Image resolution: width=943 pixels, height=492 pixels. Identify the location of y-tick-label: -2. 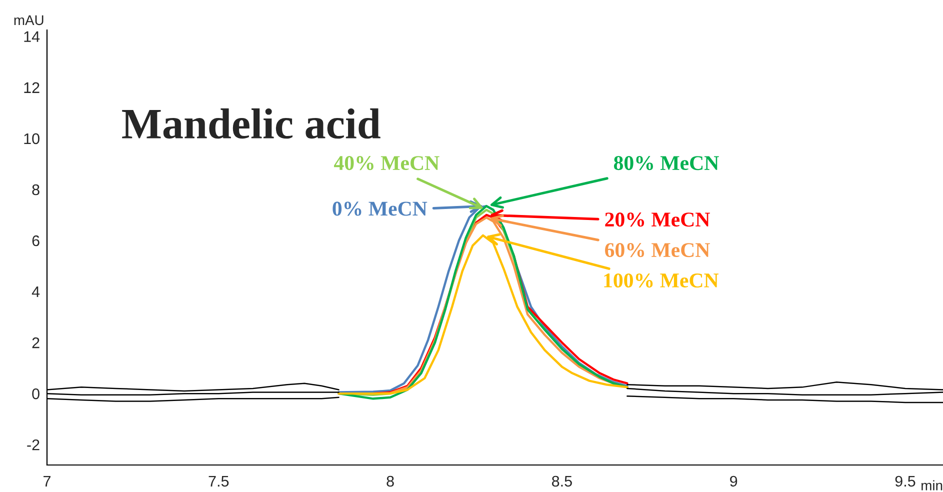
(33, 444).